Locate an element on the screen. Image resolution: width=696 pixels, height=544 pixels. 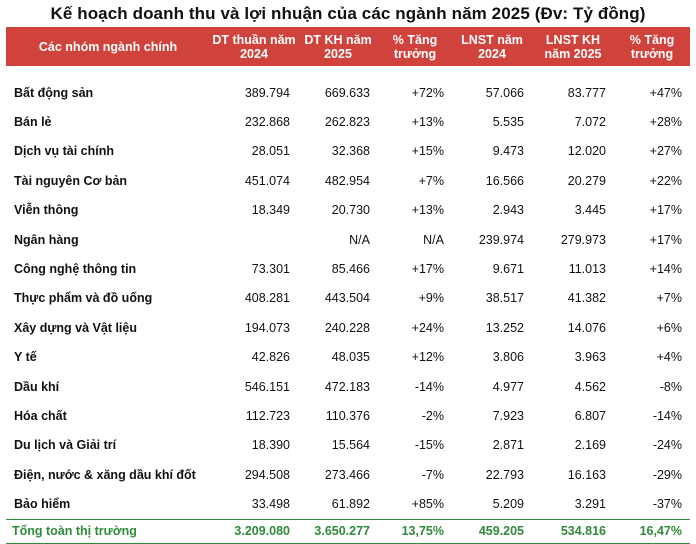
sector-name: Thực phẩm và đồ uống is located at coordinates (83, 298).